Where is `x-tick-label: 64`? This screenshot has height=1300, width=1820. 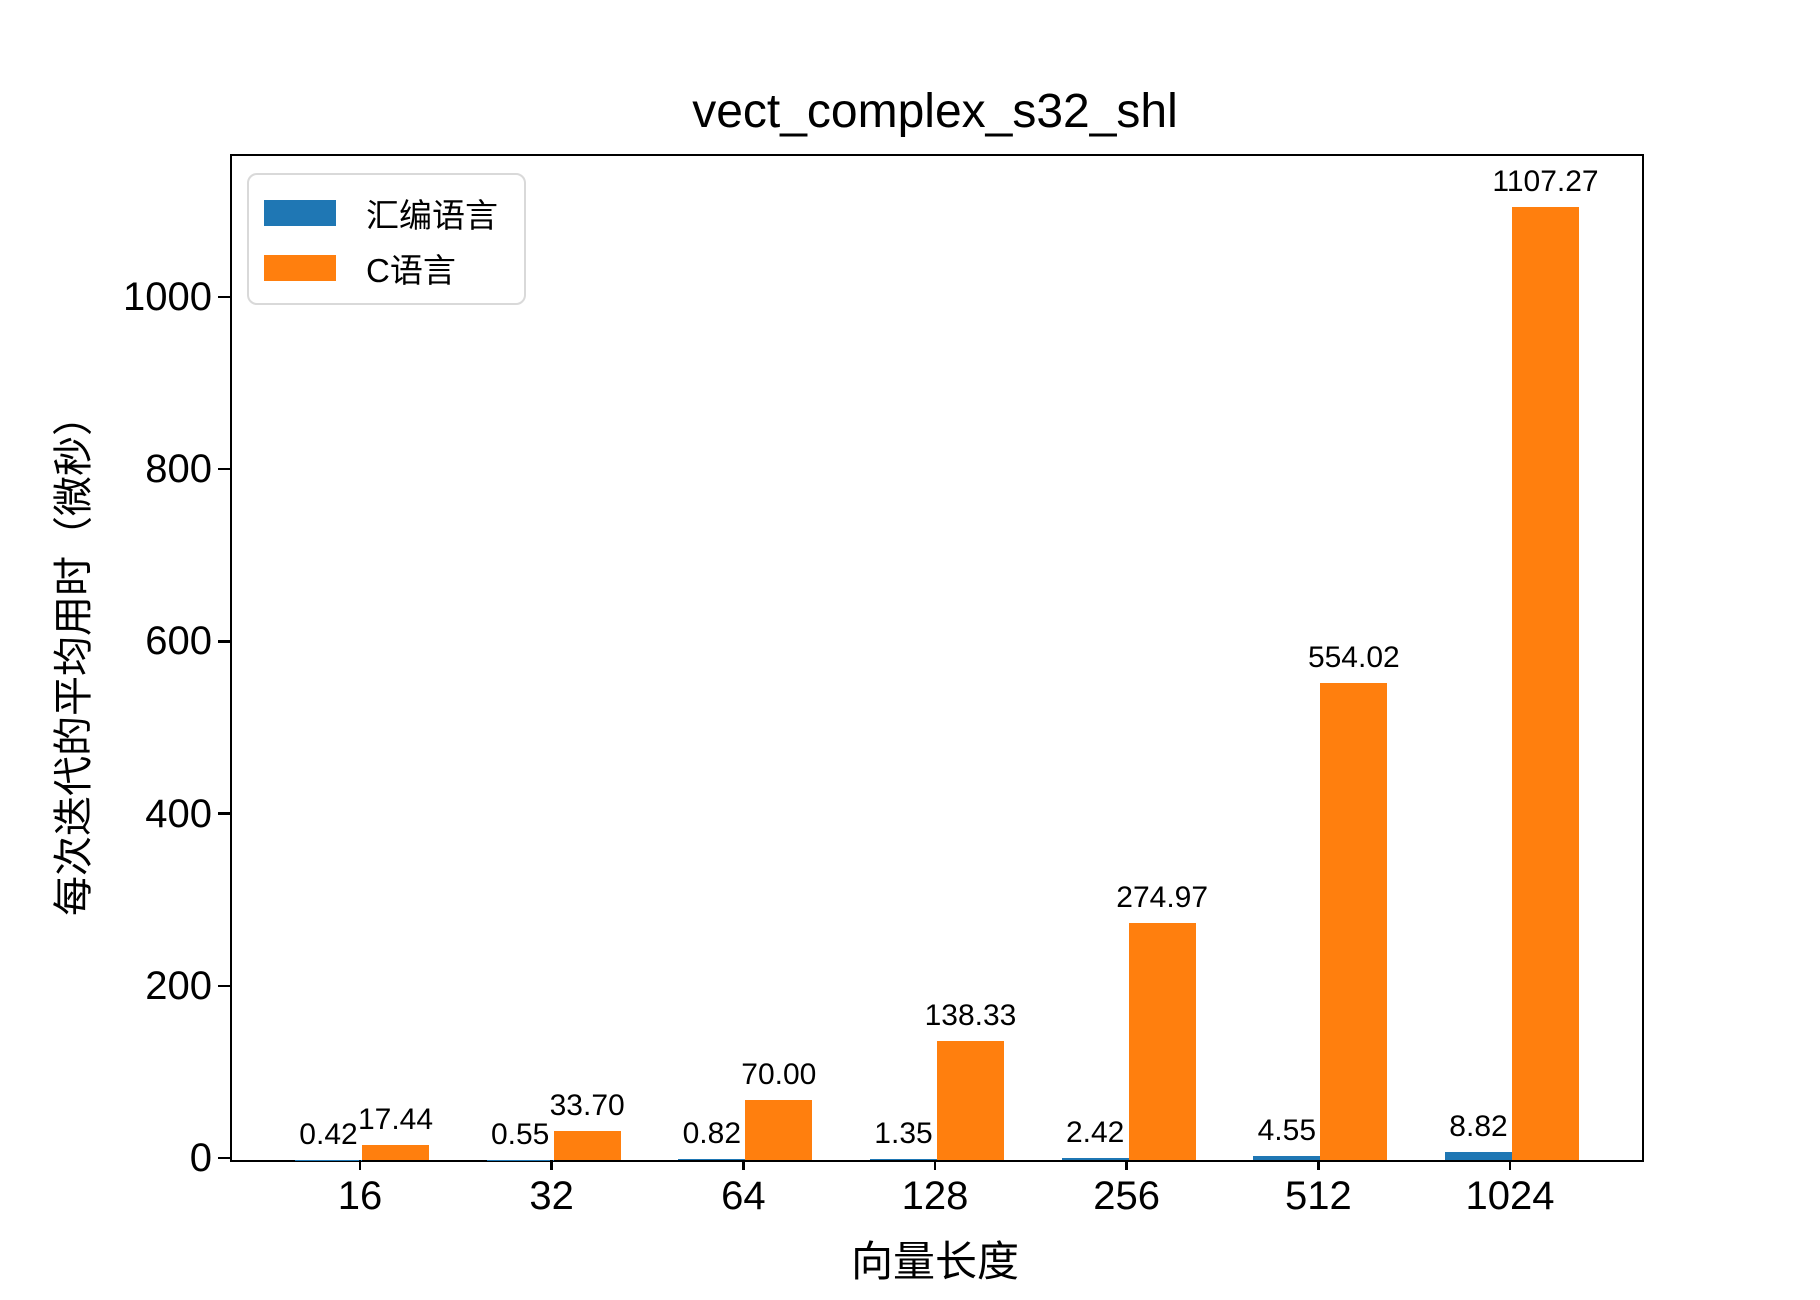
x-tick-label: 64 is located at coordinates (743, 1196).